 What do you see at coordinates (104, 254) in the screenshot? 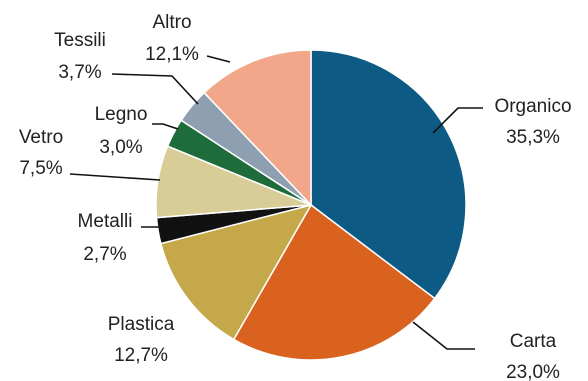
I see `label-value-metalli: 2,7%` at bounding box center [104, 254].